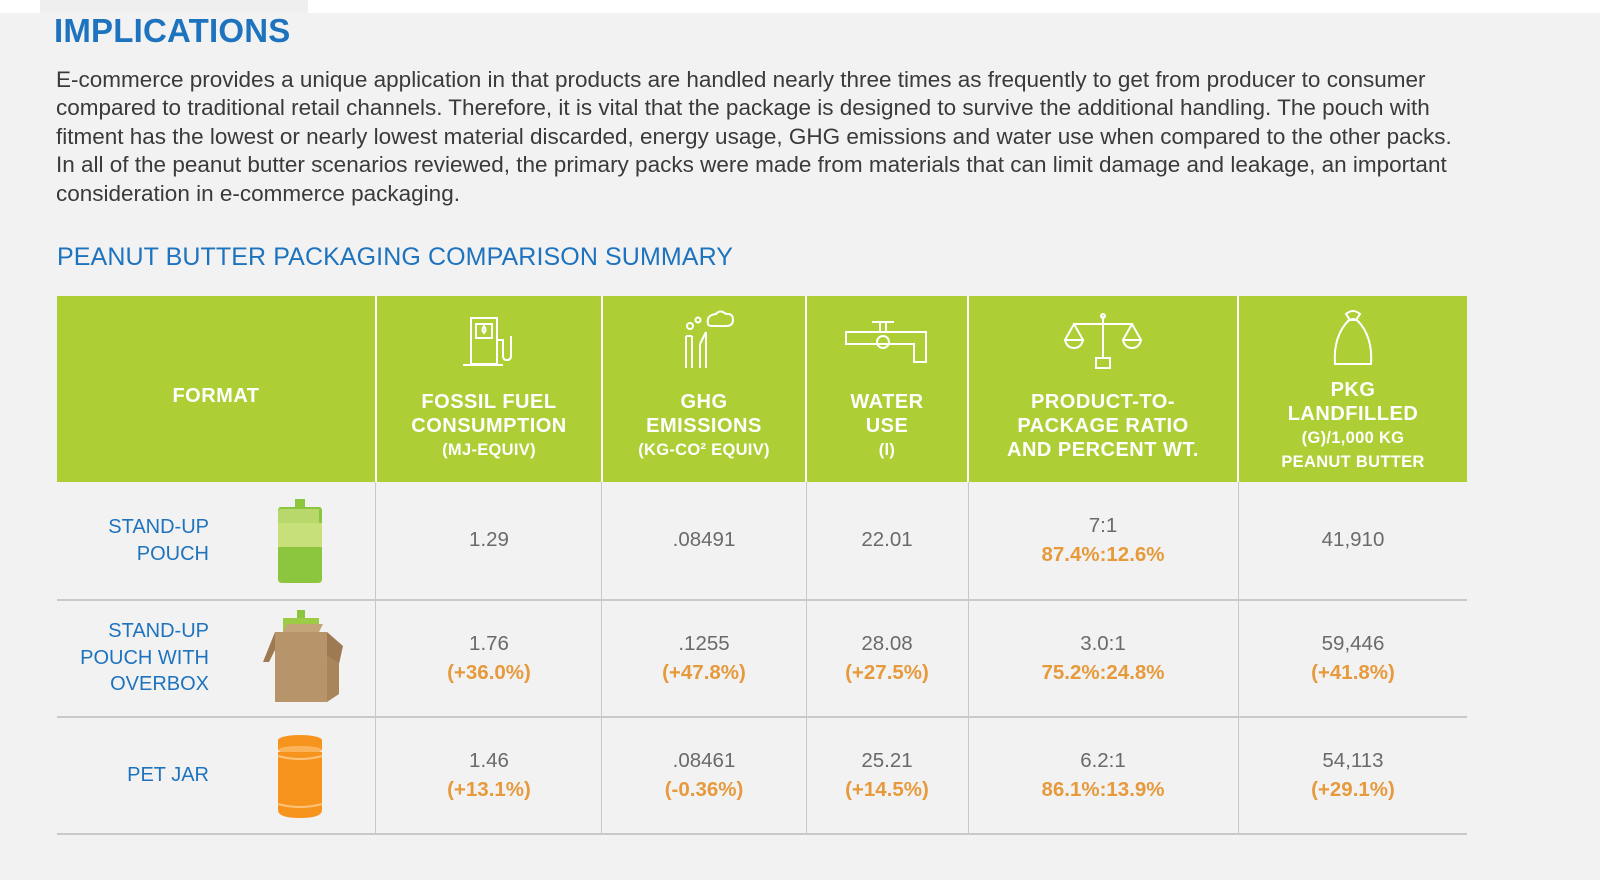  Describe the element at coordinates (704, 426) in the screenshot. I see `header-ghg-text: GHG EMISSIONS (KG-CO² EQUIV)` at that location.